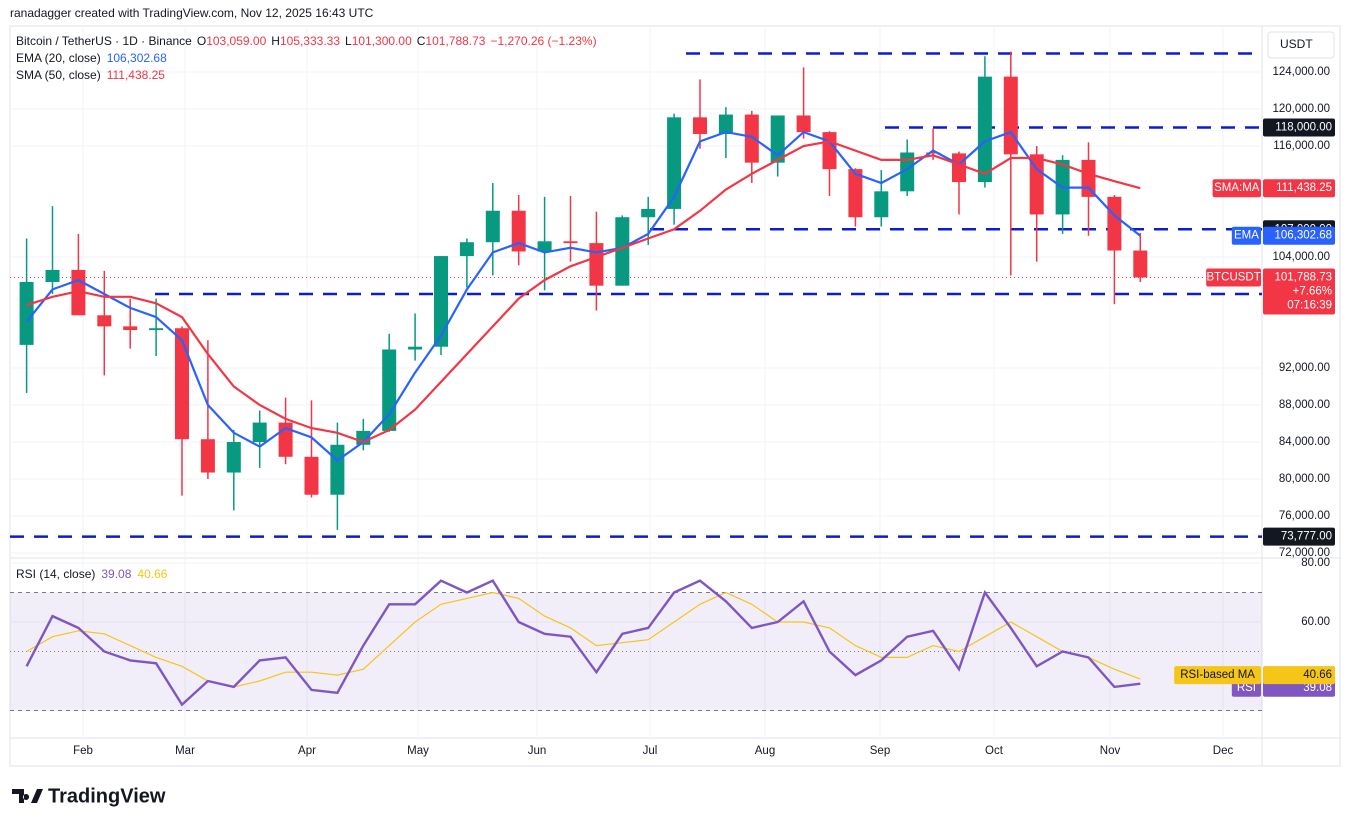  What do you see at coordinates (201, 41) in the screenshot?
I see `legend-item: O` at bounding box center [201, 41].